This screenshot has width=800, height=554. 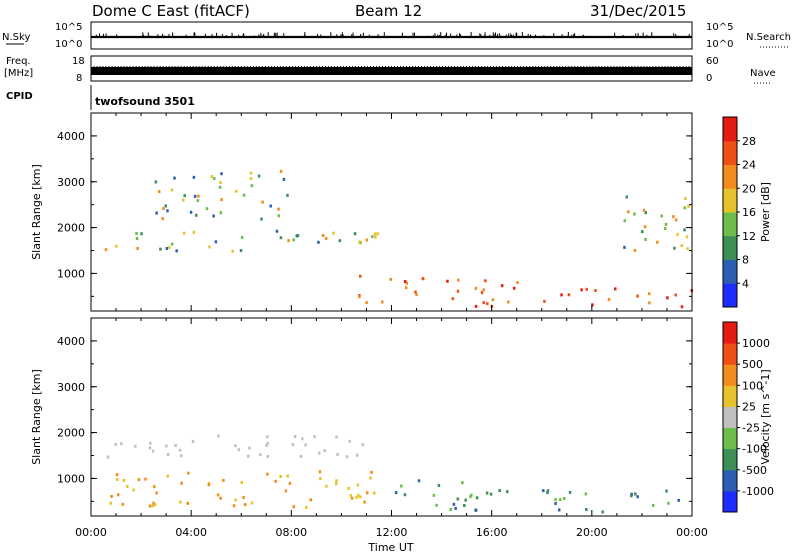 What do you see at coordinates (739, 212) in the screenshot?
I see `power-colorbar: 4 8 12 16 20 24 28` at bounding box center [739, 212].